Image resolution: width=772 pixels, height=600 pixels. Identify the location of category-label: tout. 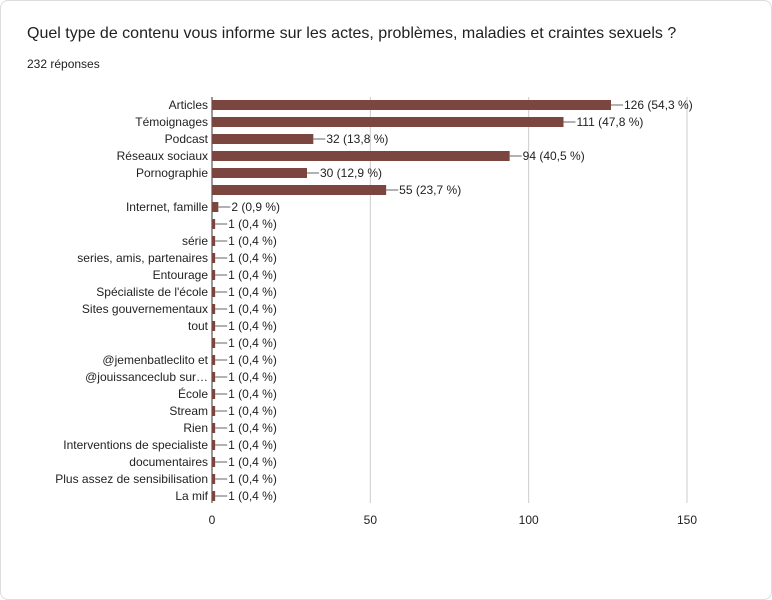
(198, 326).